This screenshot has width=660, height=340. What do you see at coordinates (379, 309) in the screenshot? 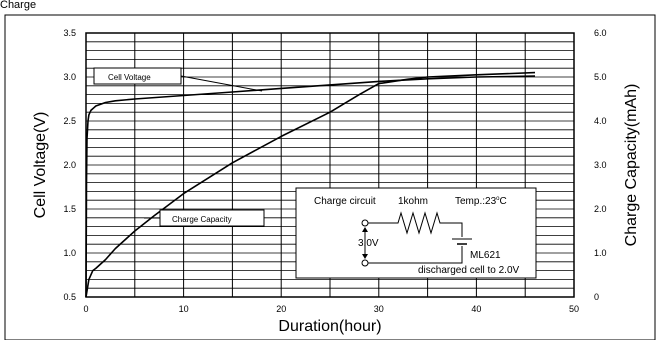
I see `x-tick-label: 30` at bounding box center [379, 309].